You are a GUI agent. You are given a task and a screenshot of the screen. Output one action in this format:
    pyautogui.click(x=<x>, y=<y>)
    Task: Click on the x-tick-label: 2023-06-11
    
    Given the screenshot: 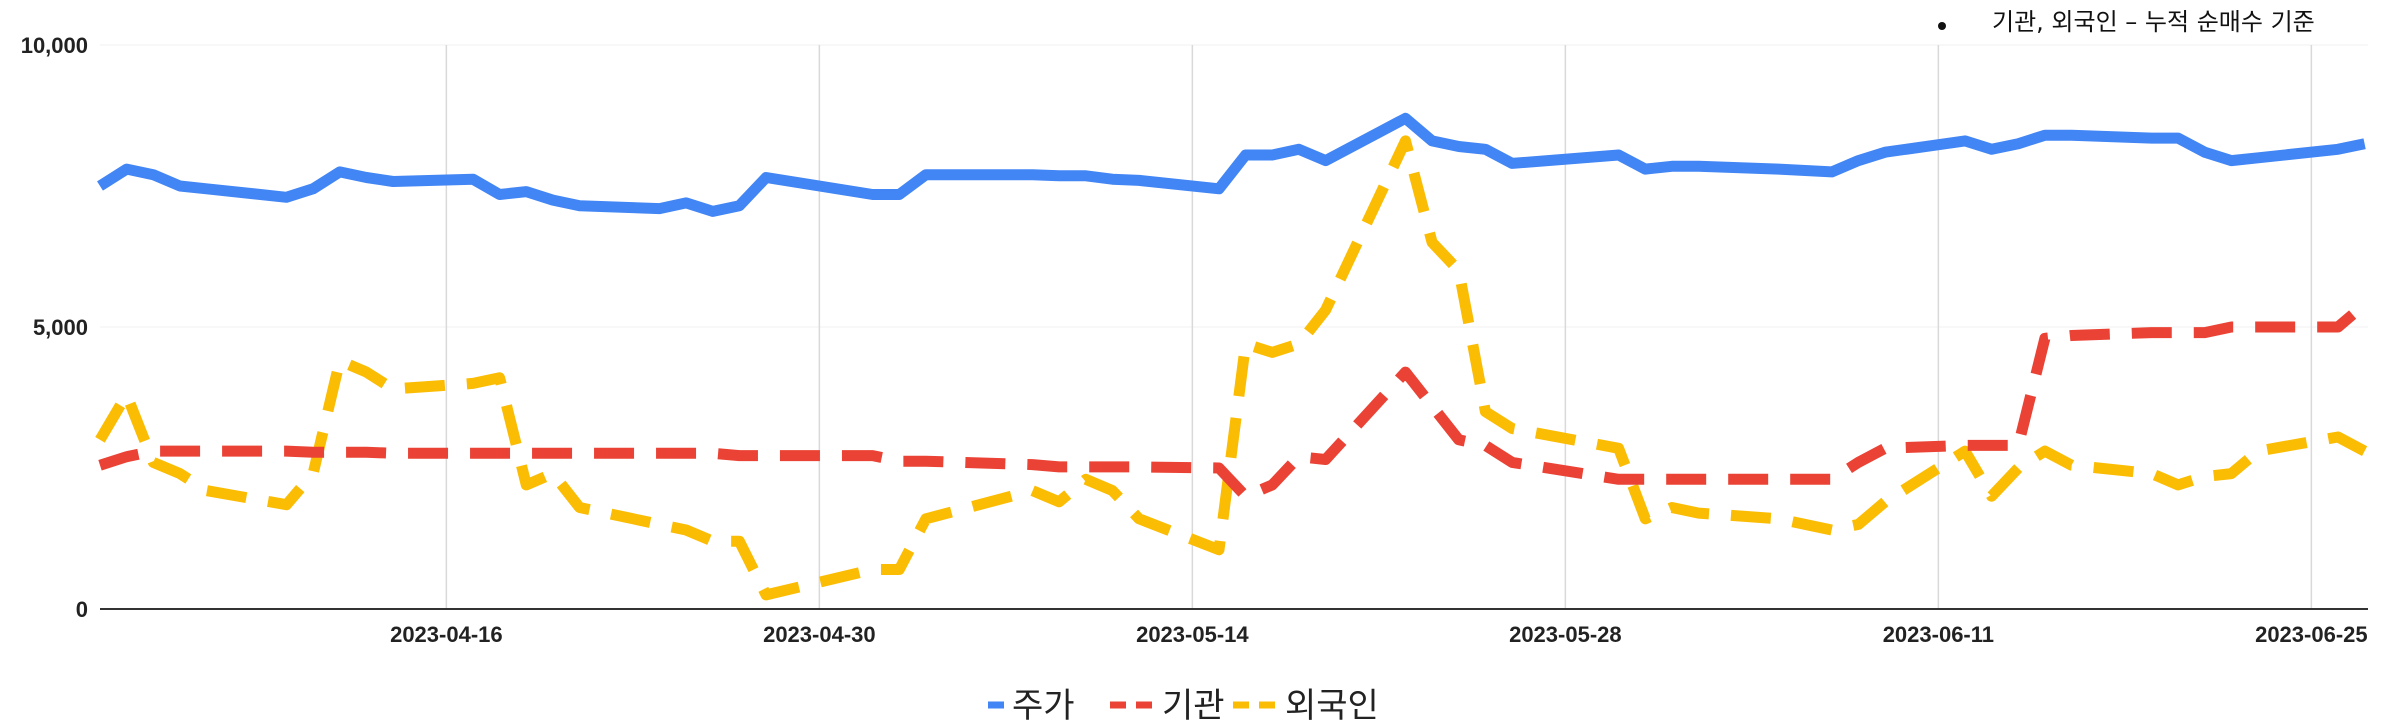 What is the action you would take?
    pyautogui.click(x=1938, y=634)
    